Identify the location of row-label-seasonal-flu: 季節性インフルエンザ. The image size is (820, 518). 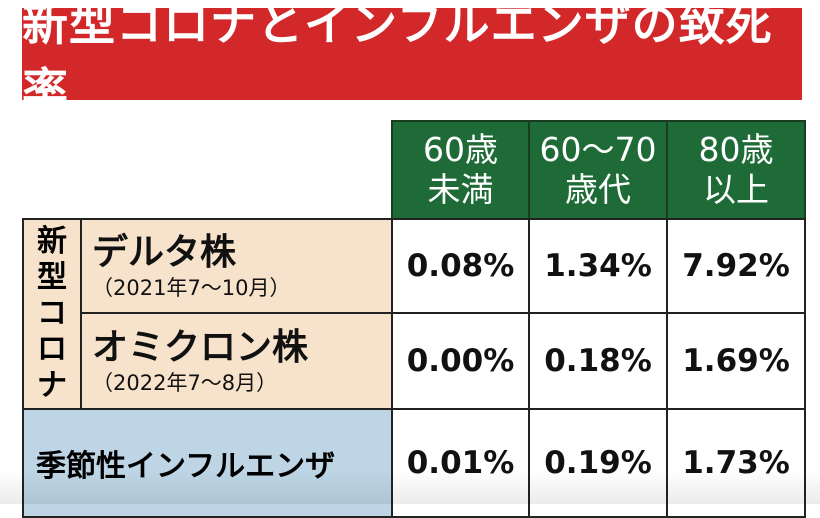
(207, 463).